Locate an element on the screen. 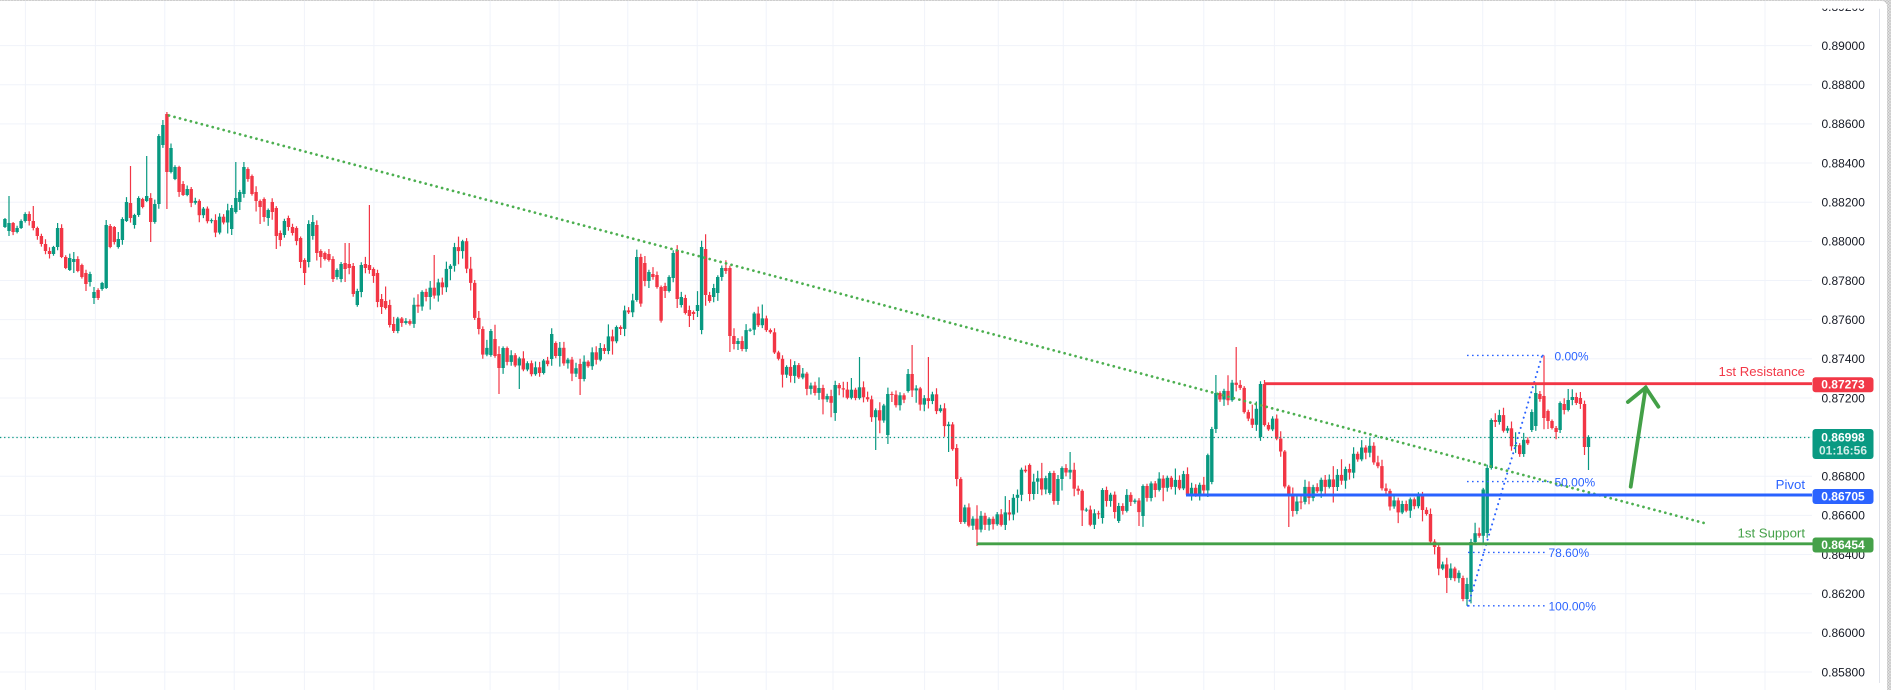  svg-text: 100.00% is located at coordinates (1573, 606).